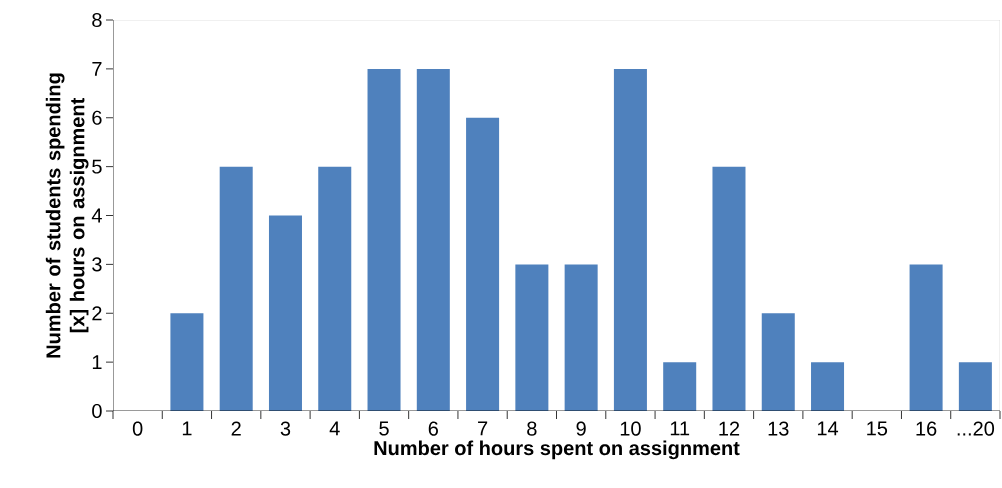 The image size is (1002, 488). What do you see at coordinates (97, 362) in the screenshot?
I see `y-tick-label: 1` at bounding box center [97, 362].